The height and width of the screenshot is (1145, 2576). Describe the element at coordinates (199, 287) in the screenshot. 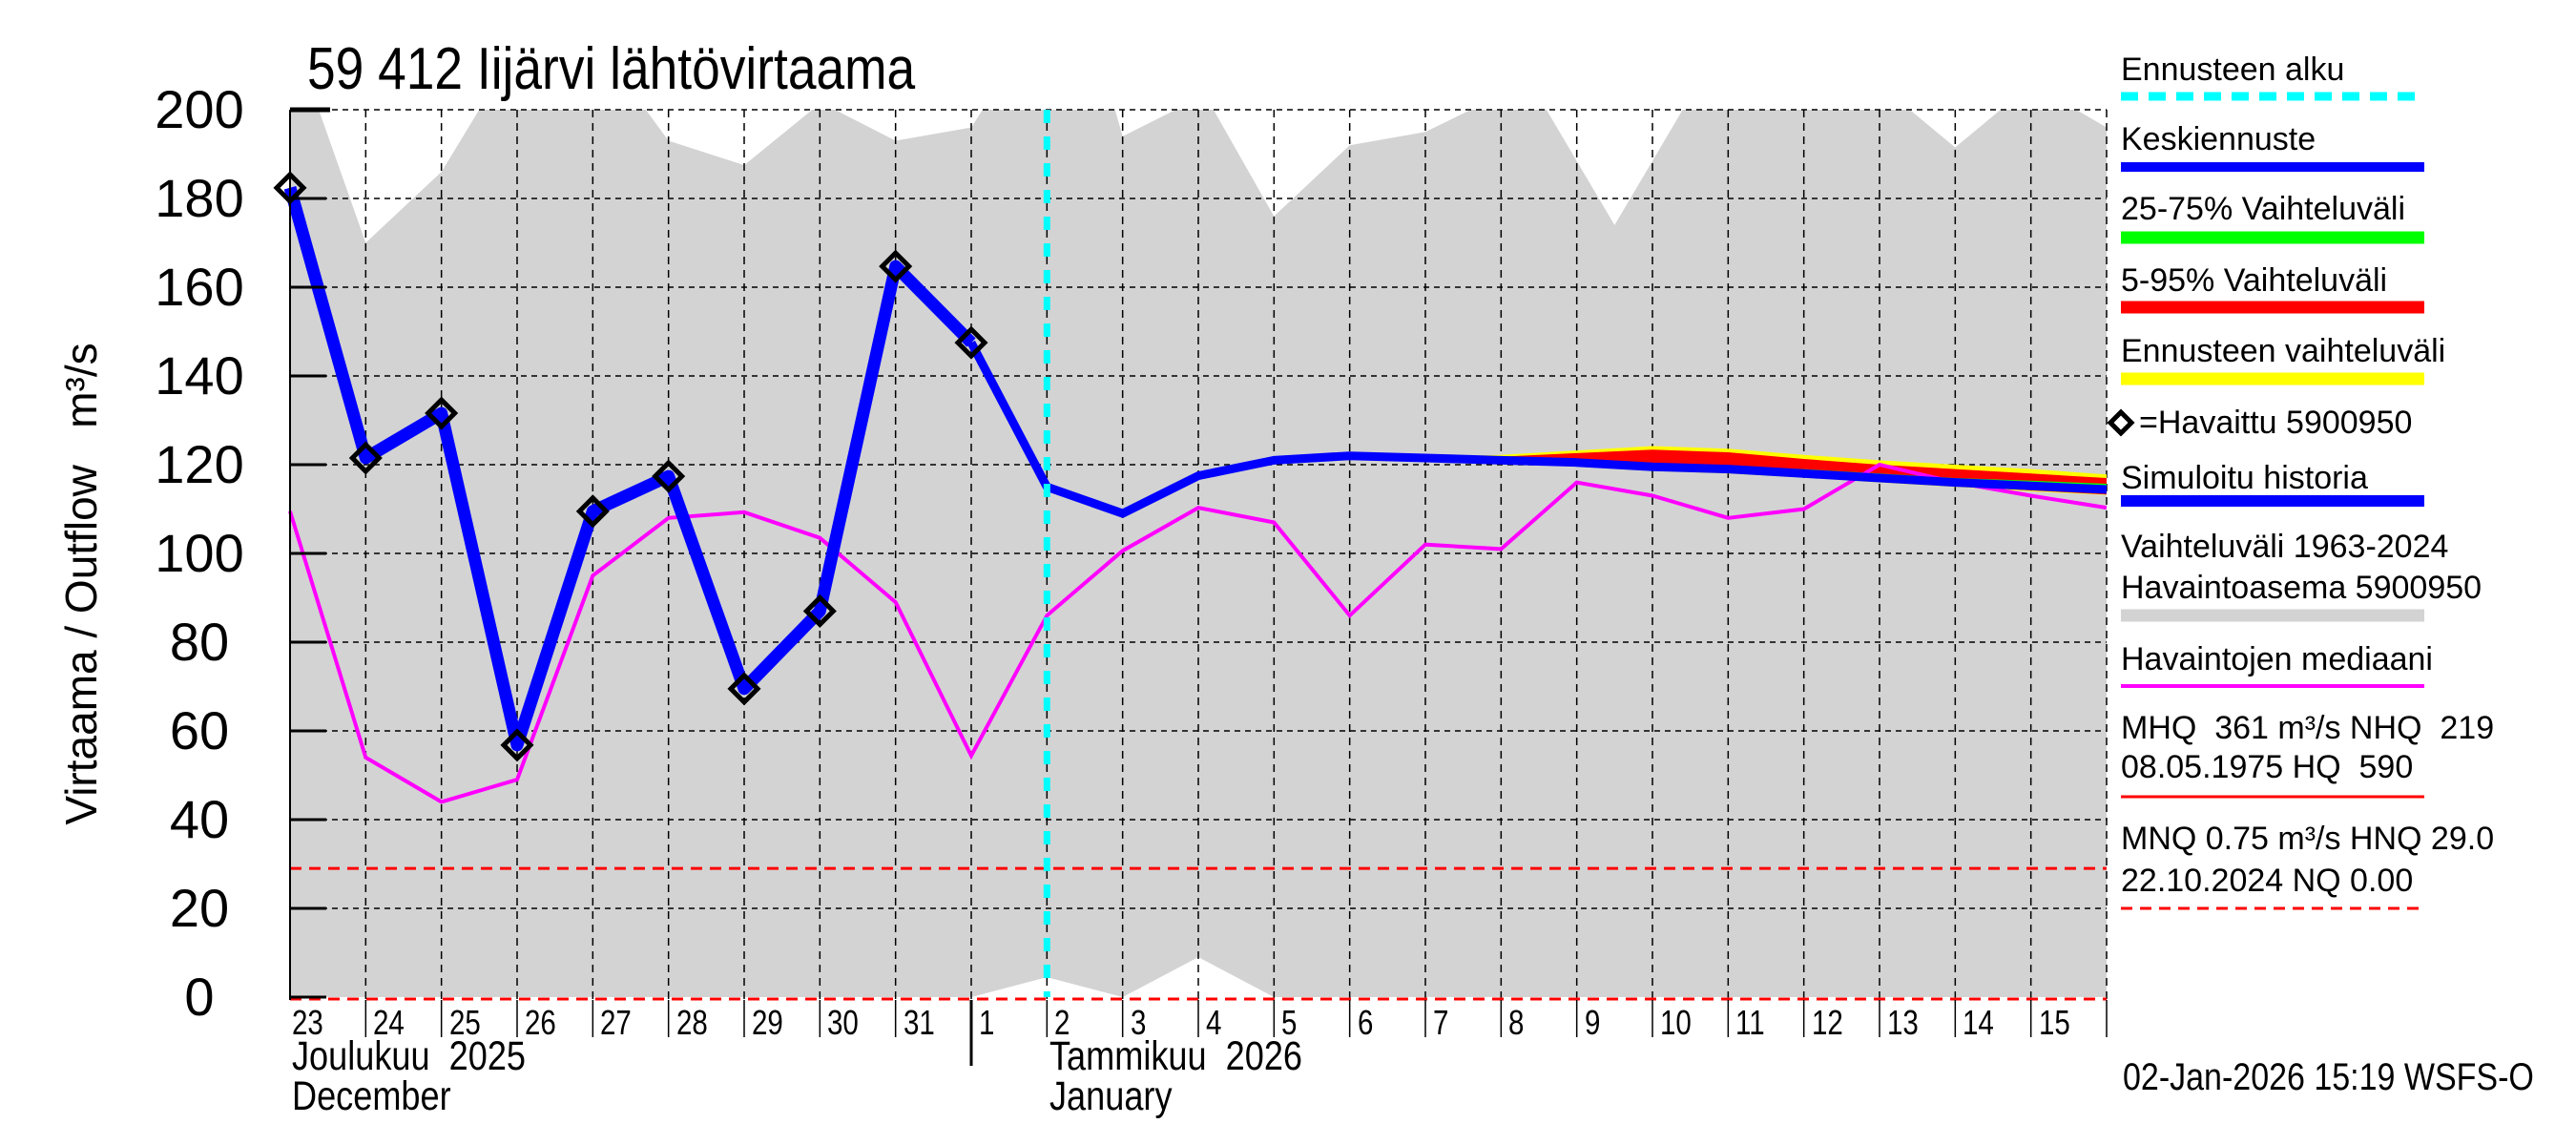

I see `y-tick-label: 160` at that location.